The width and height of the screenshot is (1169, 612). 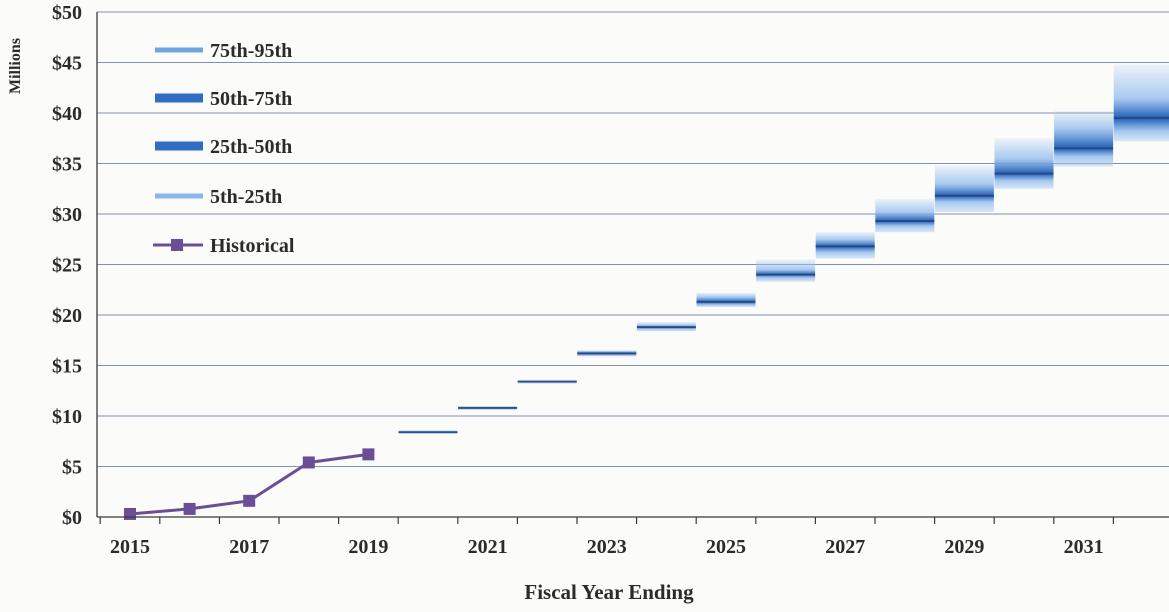 What do you see at coordinates (72, 518) in the screenshot?
I see `y-tick-label: $0` at bounding box center [72, 518].